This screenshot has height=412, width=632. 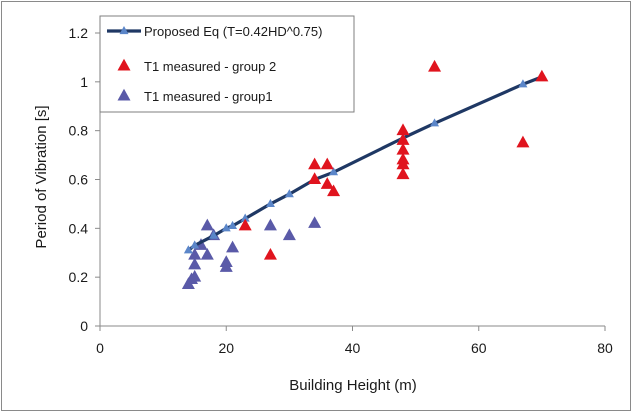 I want to click on legend-label: T1 measured - group 2, so click(x=210, y=66).